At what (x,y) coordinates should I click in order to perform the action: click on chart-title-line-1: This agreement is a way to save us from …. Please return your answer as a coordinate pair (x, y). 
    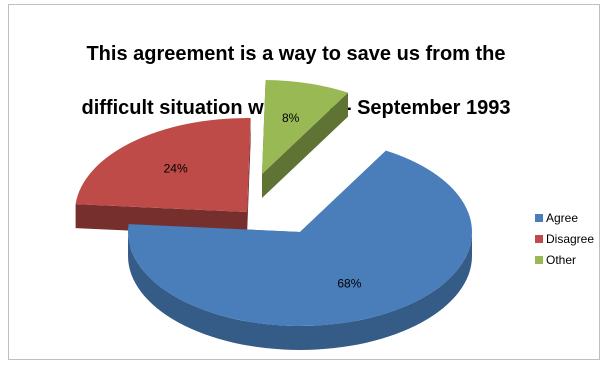
    Looking at the image, I should click on (296, 54).